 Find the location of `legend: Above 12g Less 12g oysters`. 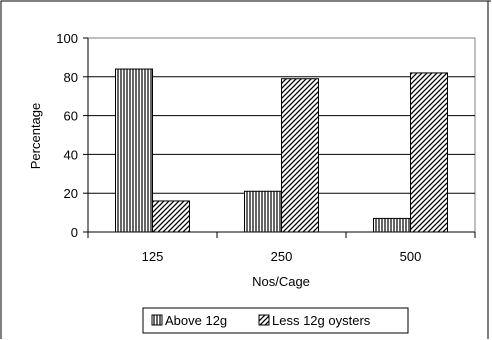

legend: Above 12g Less 12g oysters is located at coordinates (275, 320).